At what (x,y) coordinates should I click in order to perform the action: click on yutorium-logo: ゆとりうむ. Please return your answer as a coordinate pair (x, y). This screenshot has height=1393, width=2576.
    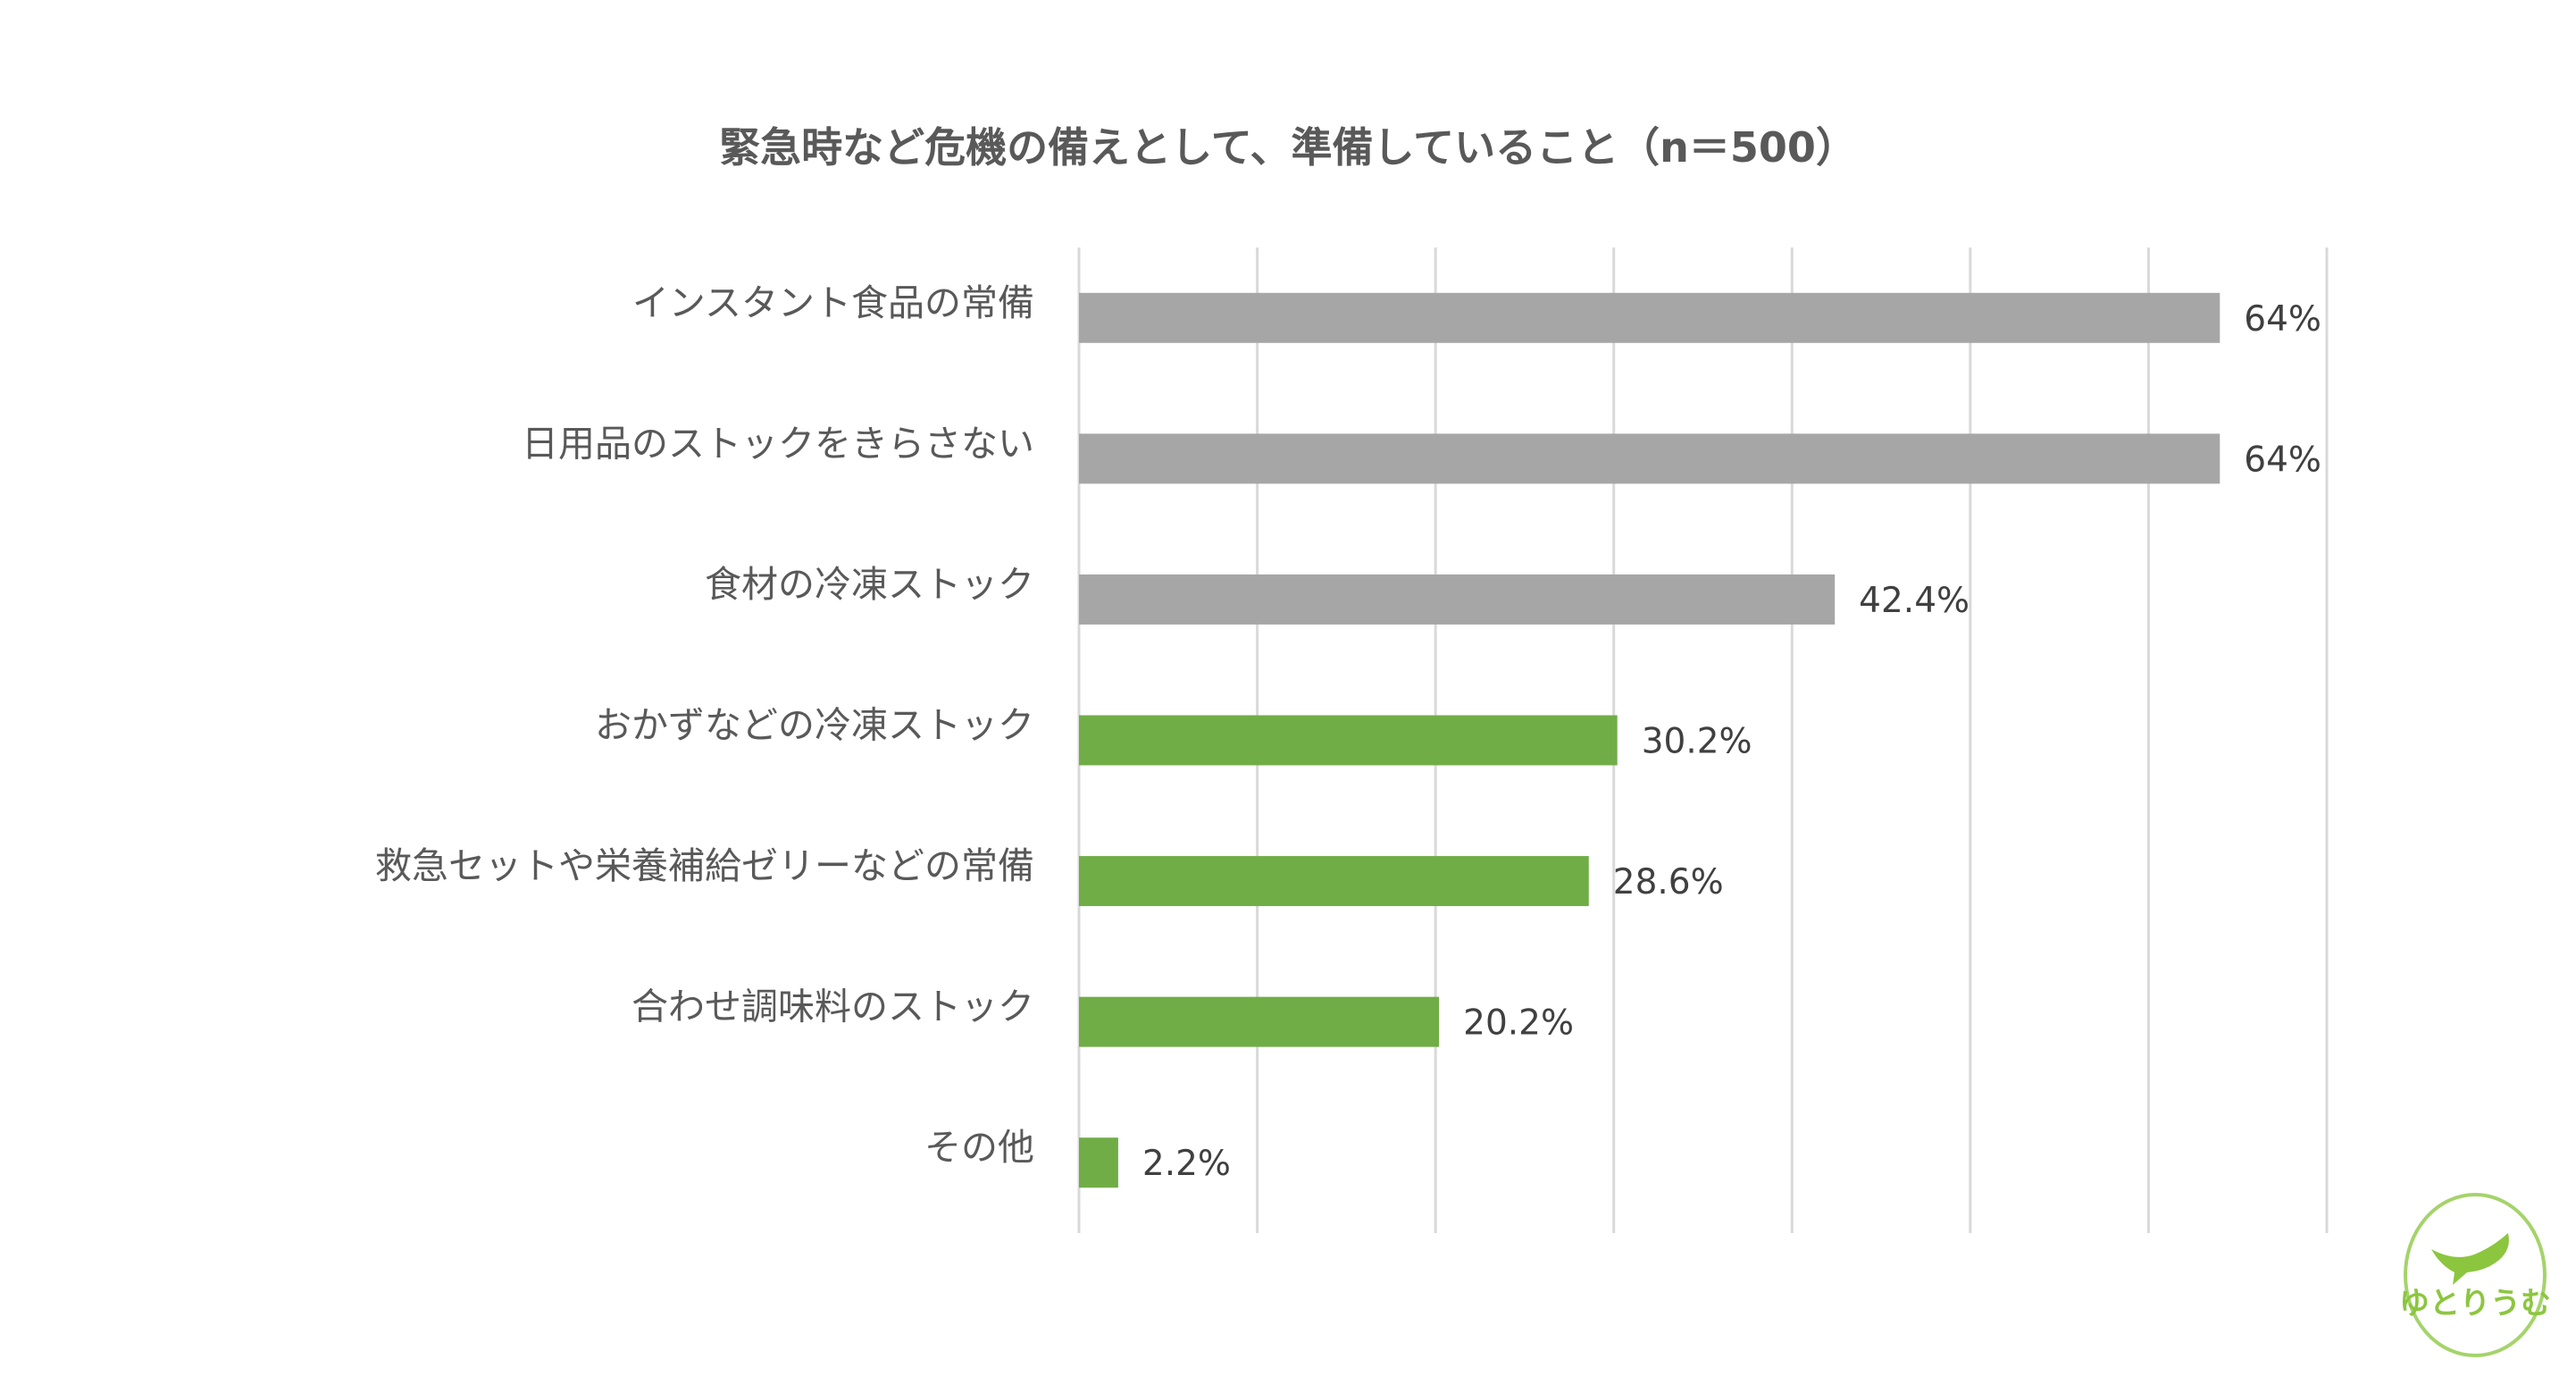
    Looking at the image, I should click on (2475, 1275).